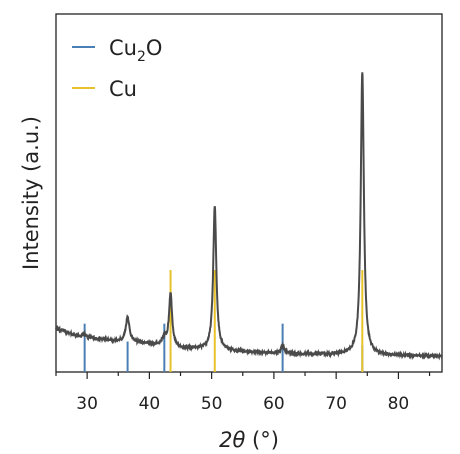 Image resolution: width=460 pixels, height=454 pixels. I want to click on x-tick-label: 60, so click(274, 404).